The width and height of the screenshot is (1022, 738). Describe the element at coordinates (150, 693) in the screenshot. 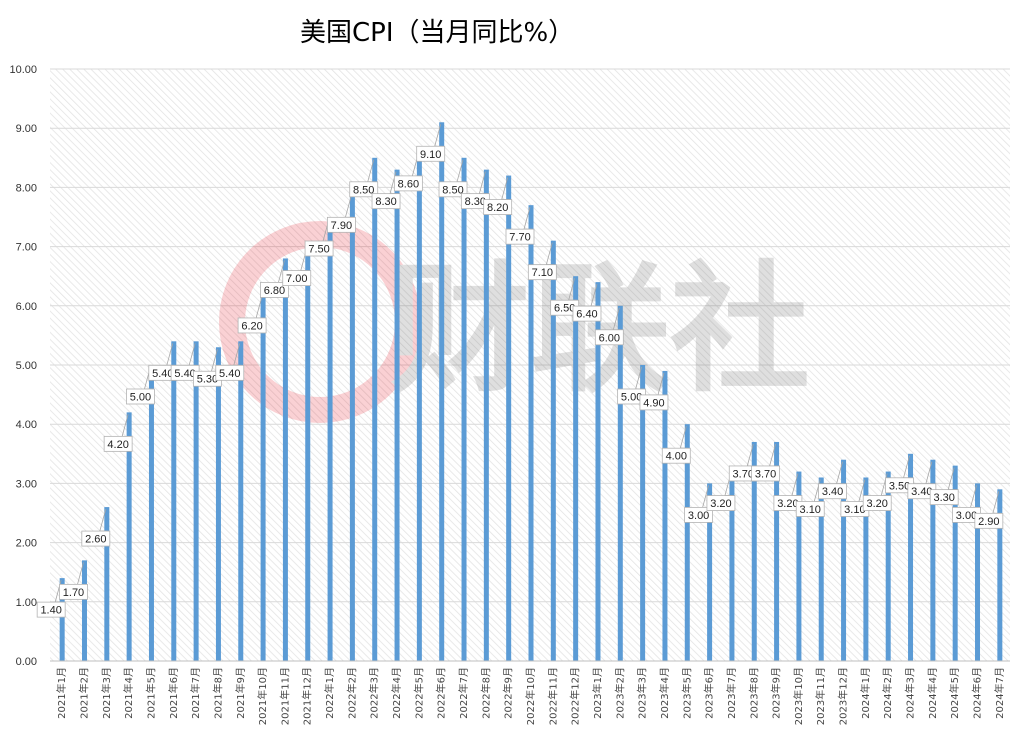

I see `x-tick-label: 2021年5月` at that location.